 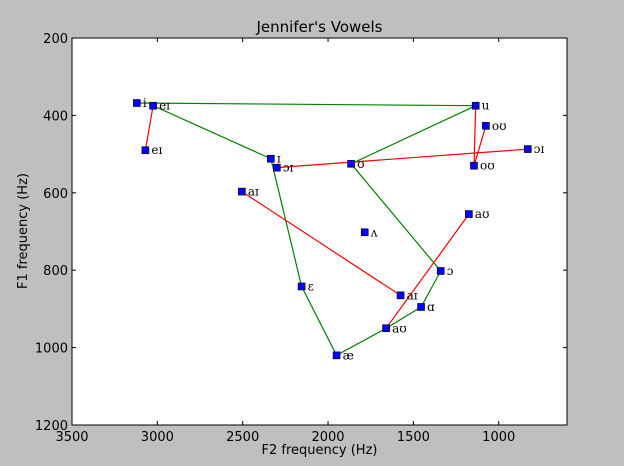 I want to click on vowel-label-6: oʊ, so click(x=487, y=166).